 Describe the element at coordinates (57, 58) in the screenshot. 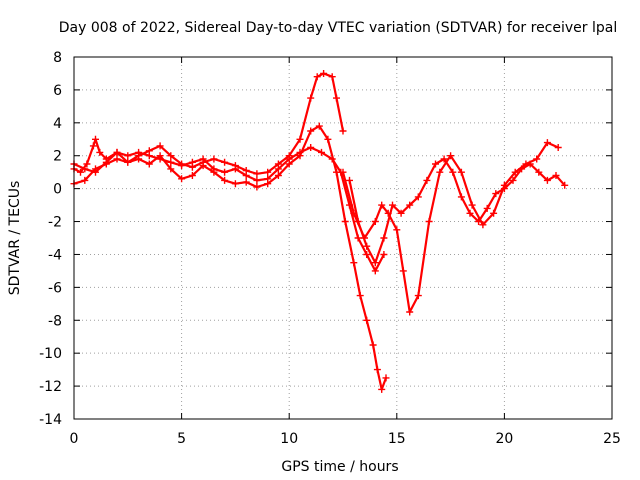

I see `y-tick-label: 8` at that location.